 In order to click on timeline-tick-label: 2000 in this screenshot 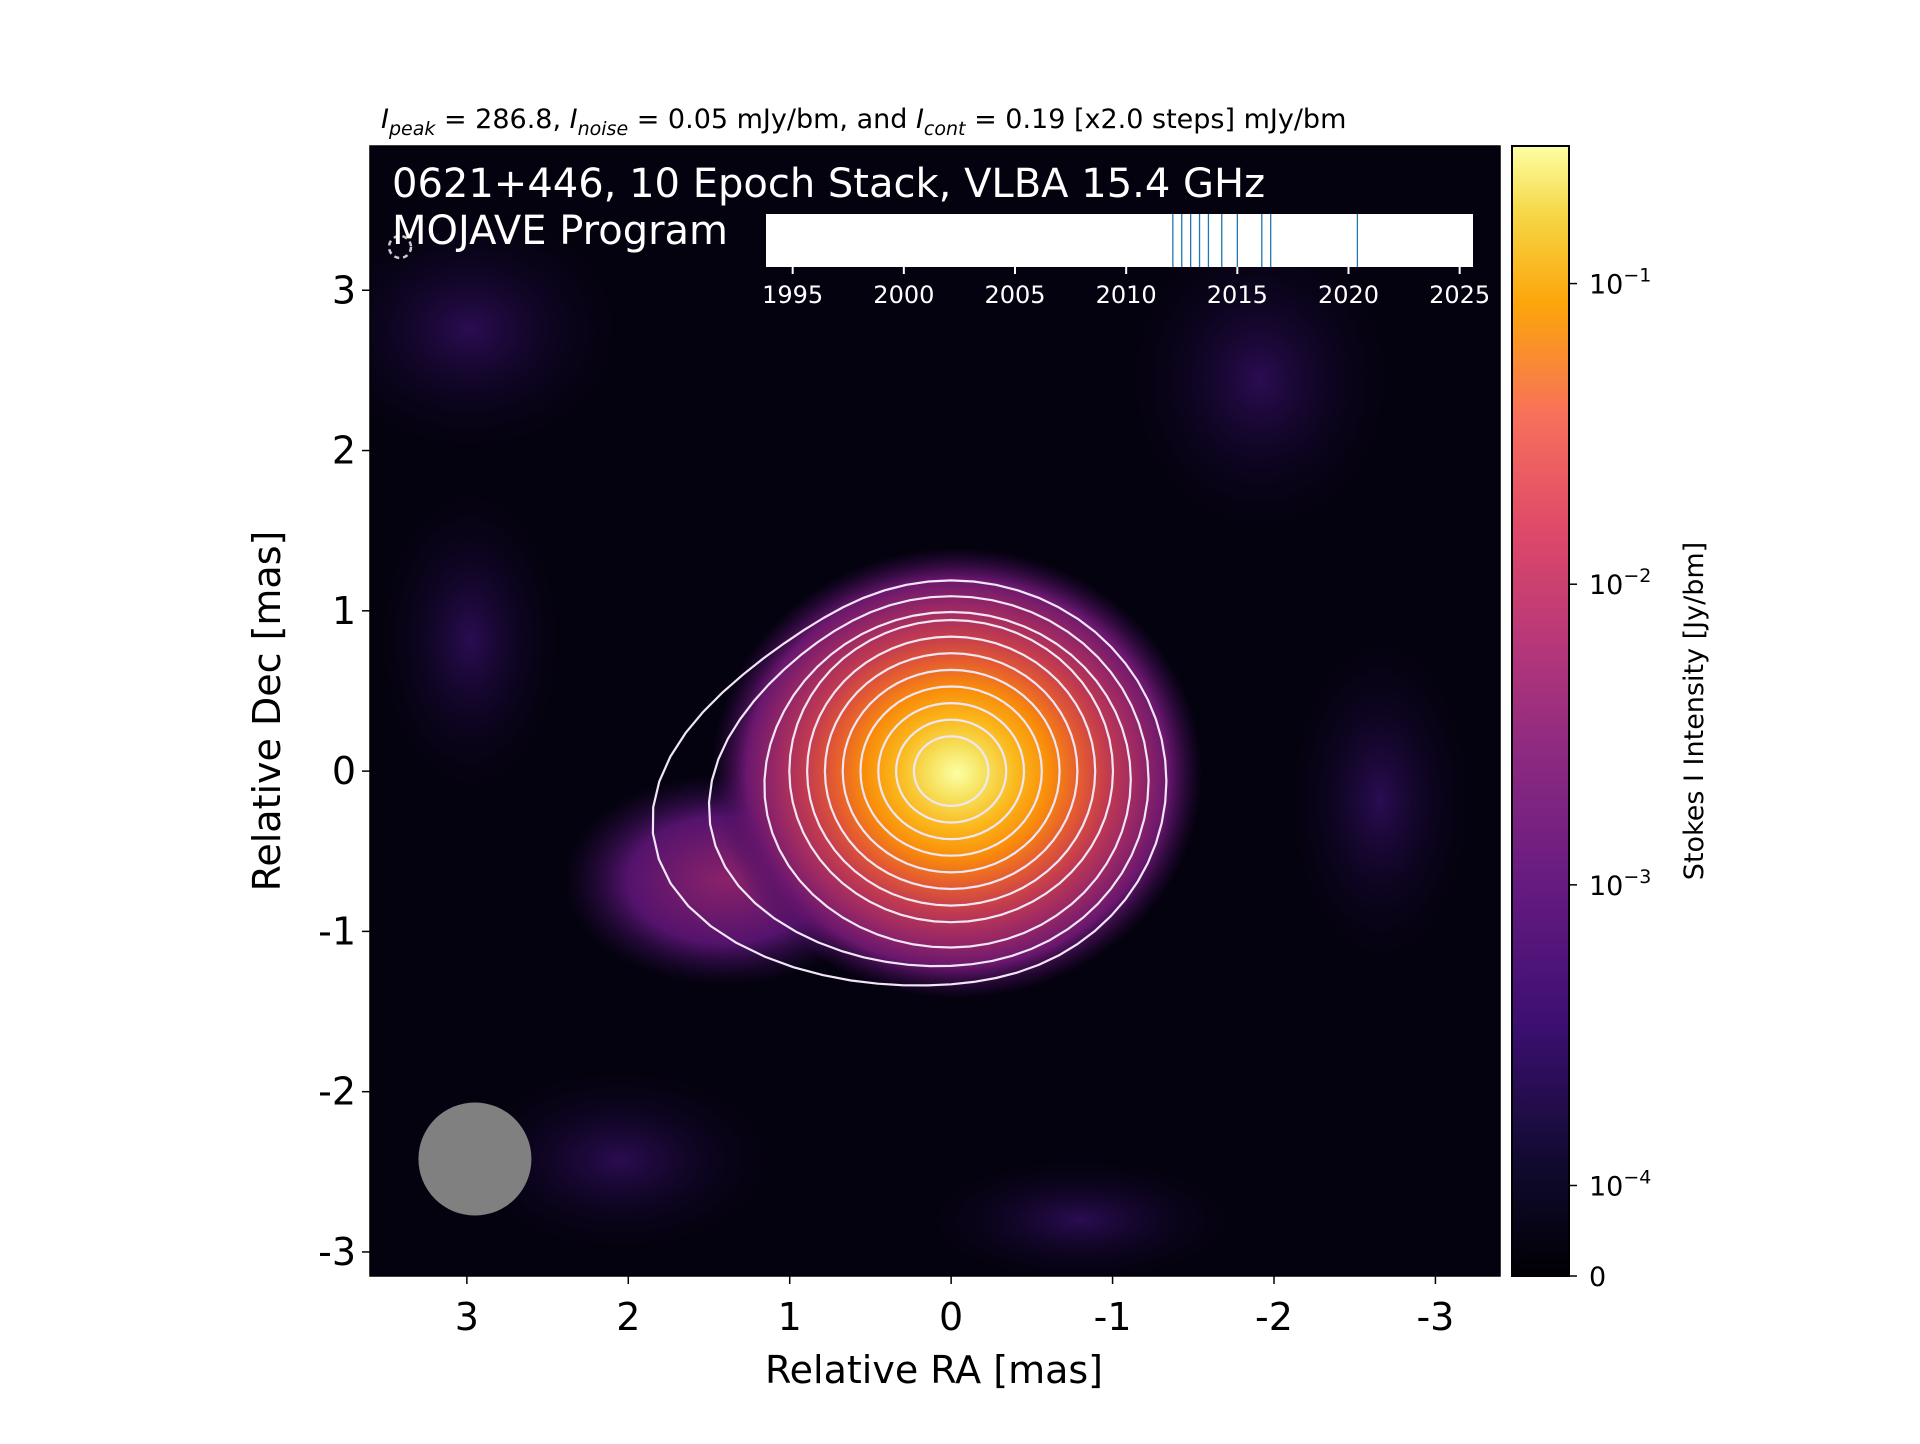, I will do `click(903, 295)`.